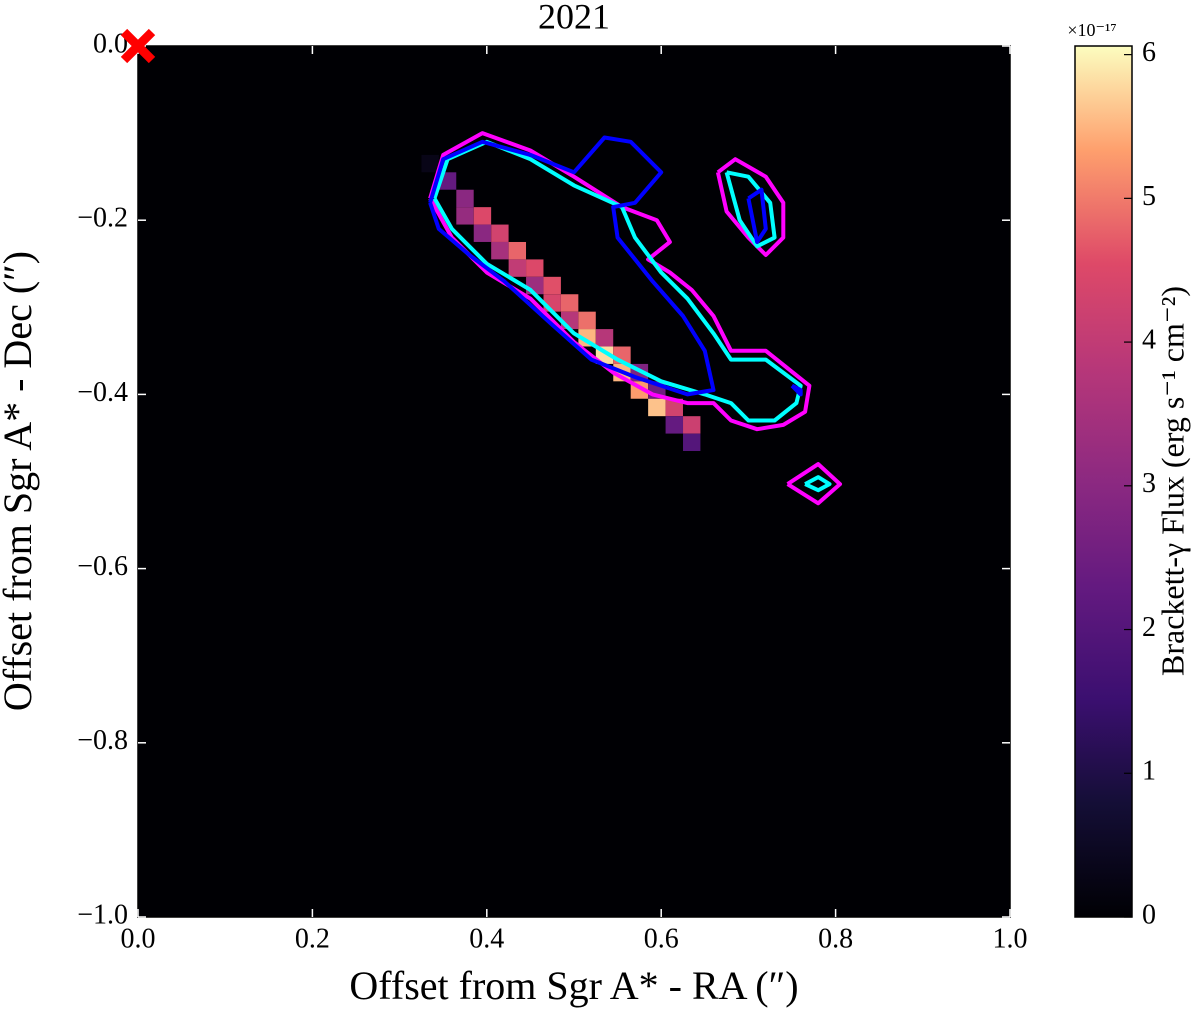 The height and width of the screenshot is (1018, 1200). I want to click on colorbar-tick-label: 3, so click(1149, 483).